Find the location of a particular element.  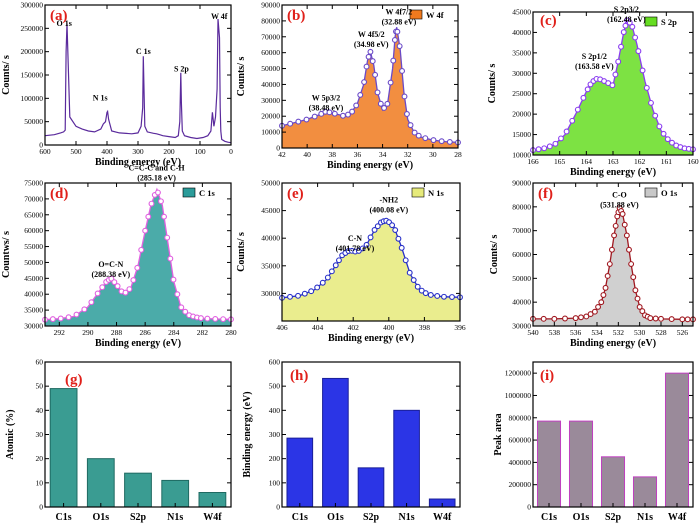

category-label: W4f is located at coordinates (212, 517).